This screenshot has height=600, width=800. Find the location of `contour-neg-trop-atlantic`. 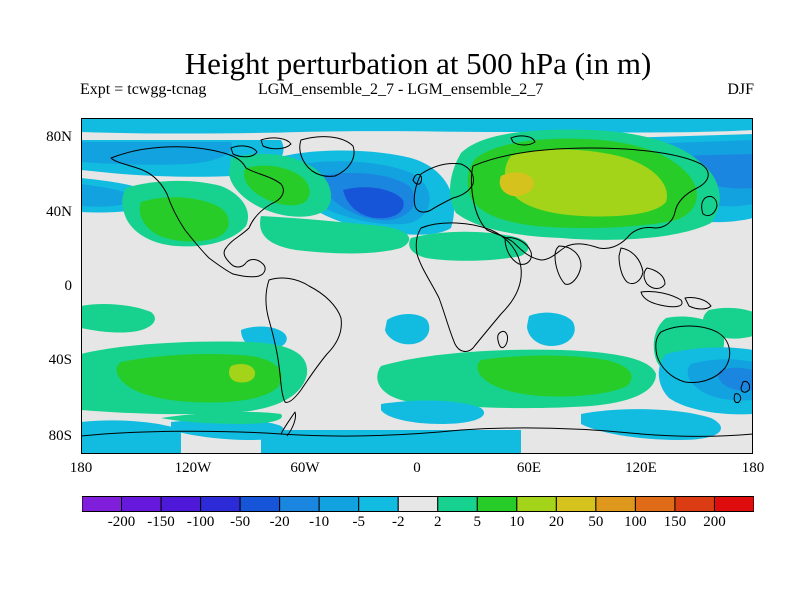

contour-neg-trop-atlantic is located at coordinates (407, 329).